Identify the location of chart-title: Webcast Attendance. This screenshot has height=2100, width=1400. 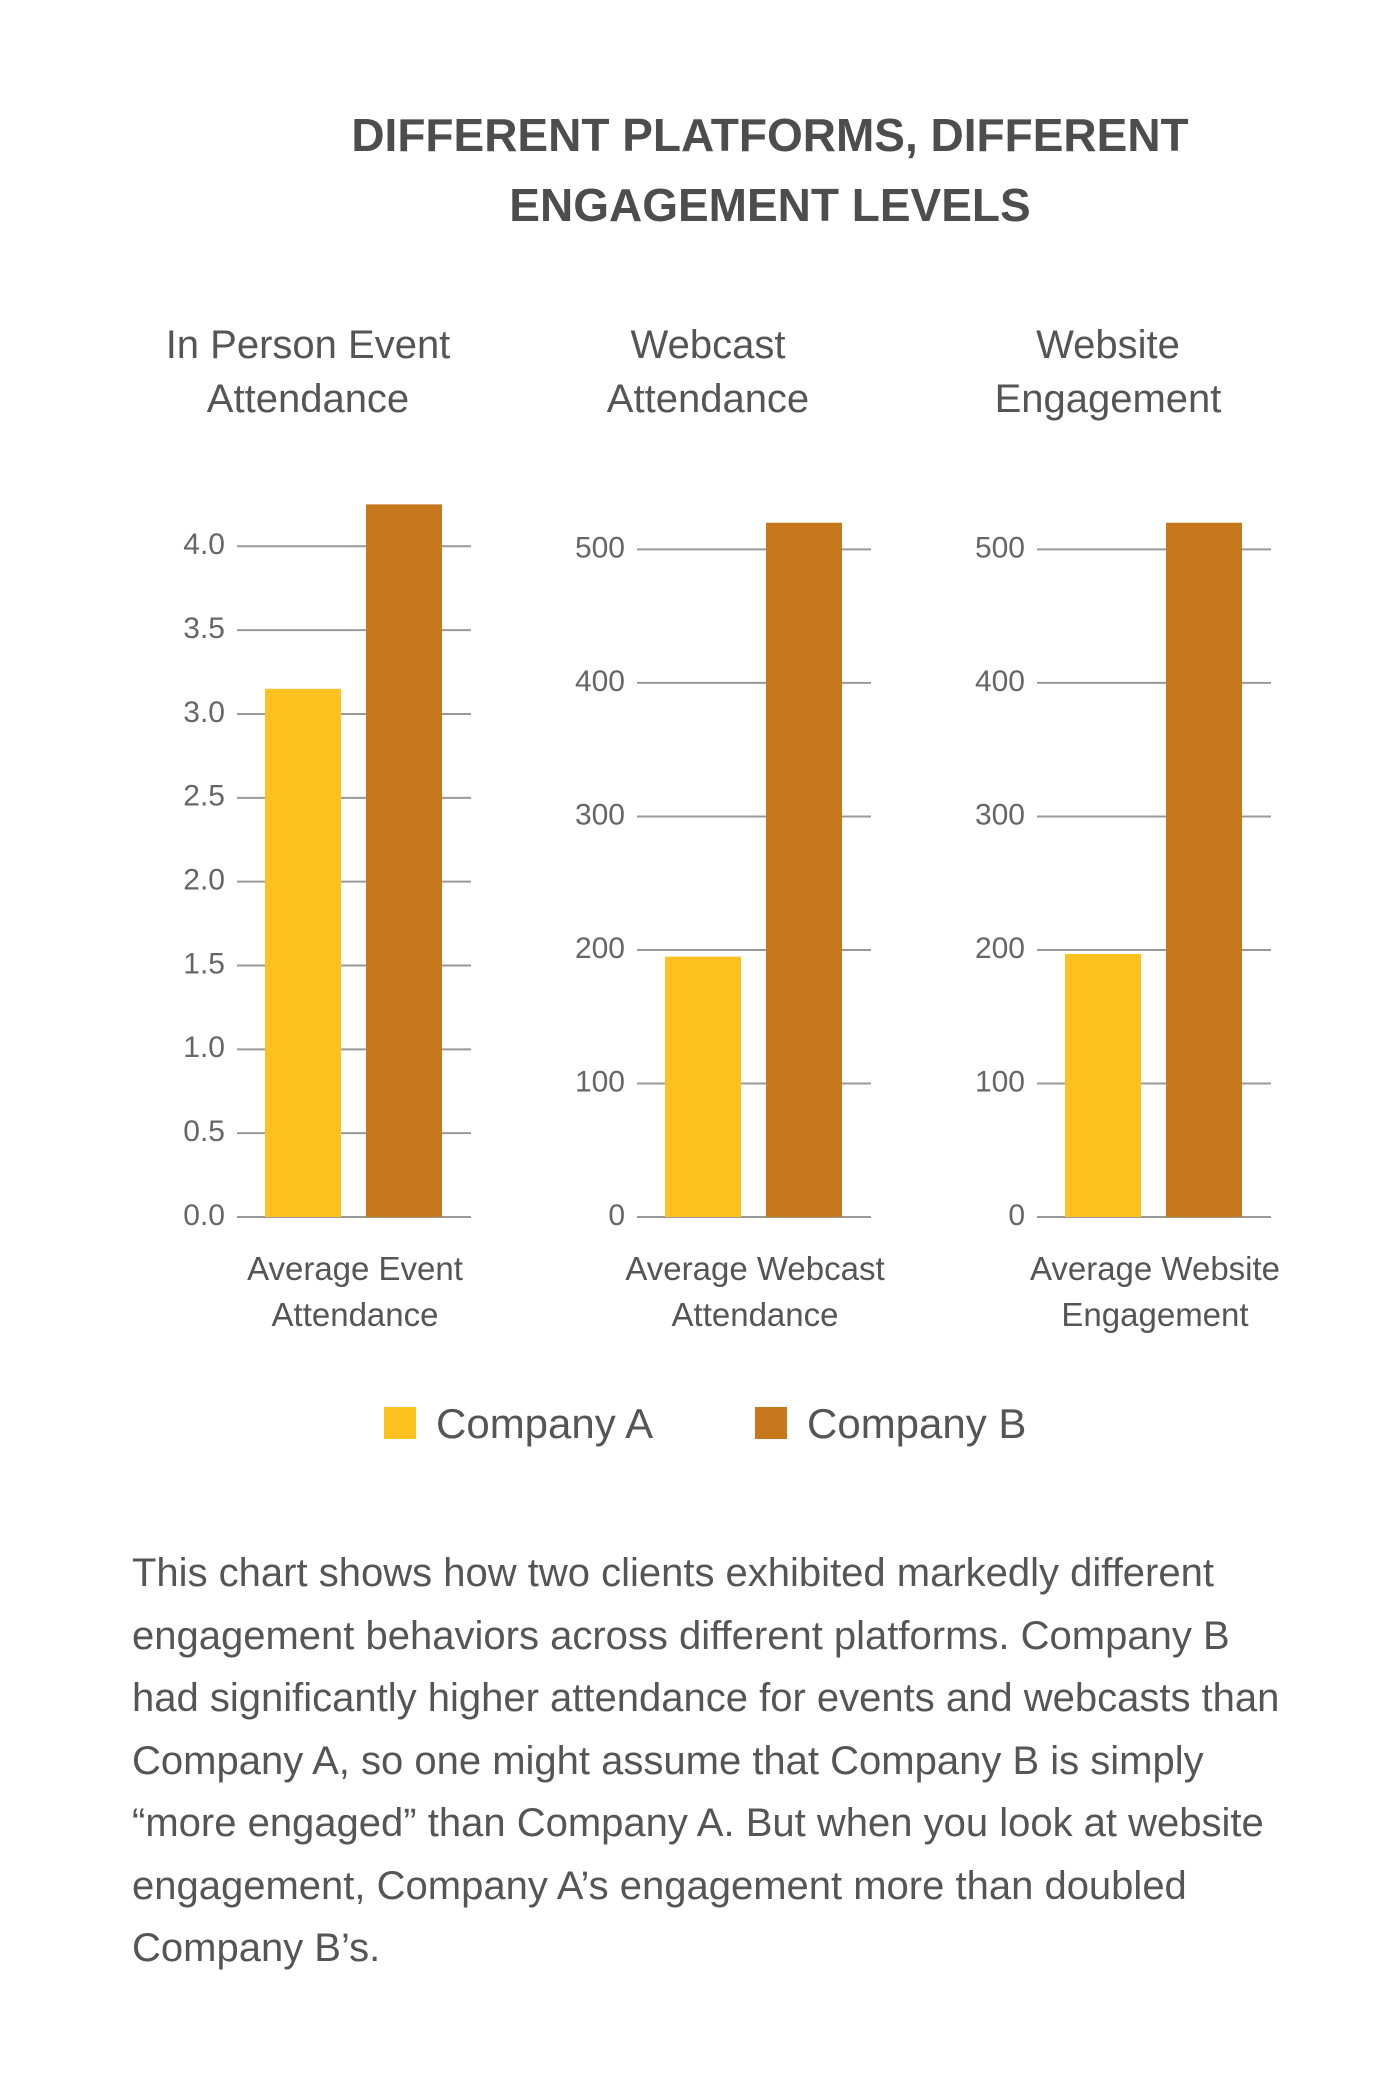
(708, 372).